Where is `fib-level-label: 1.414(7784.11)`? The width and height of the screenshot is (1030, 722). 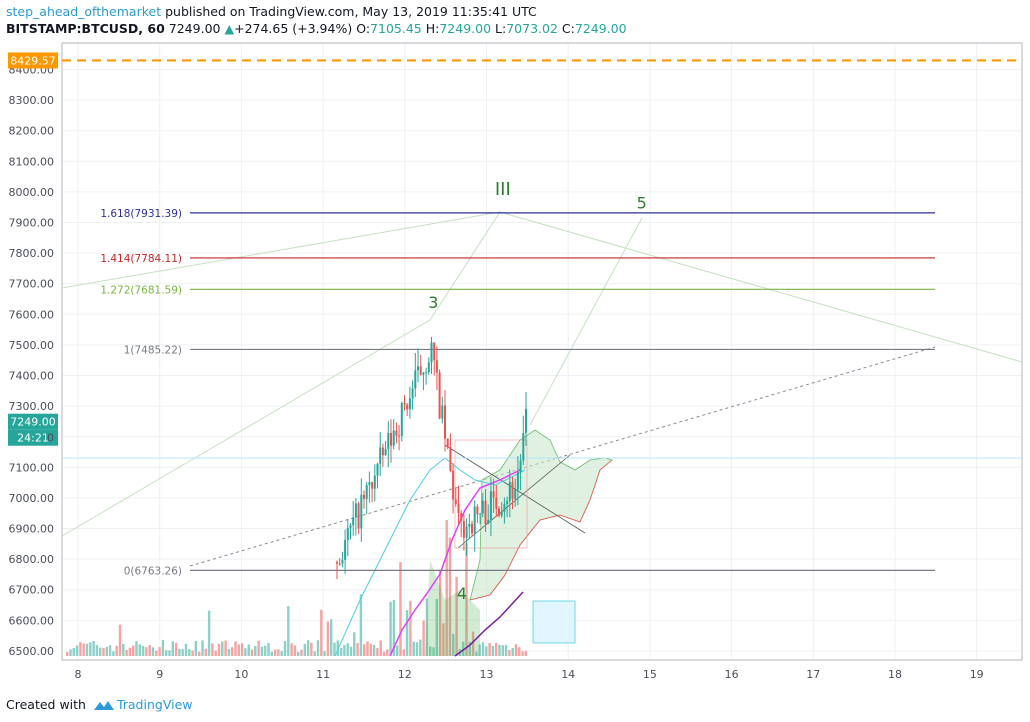
fib-level-label: 1.414(7784.11) is located at coordinates (141, 259).